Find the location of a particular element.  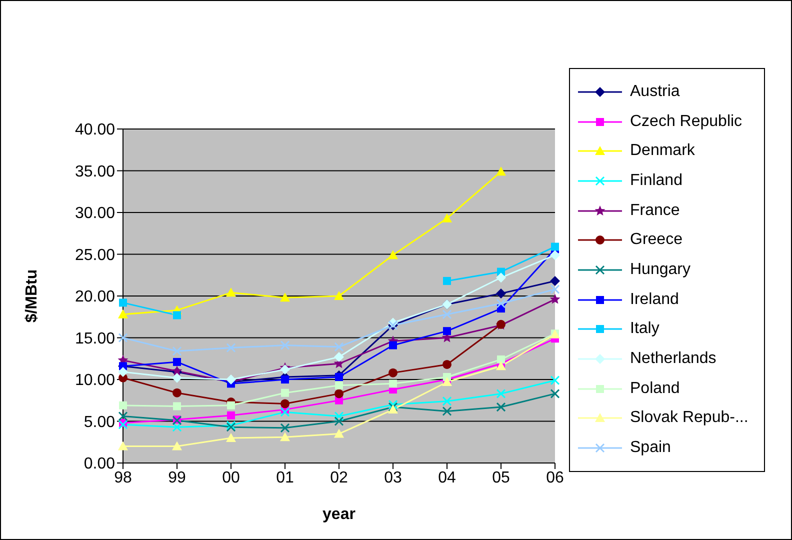

x-axis-title: year is located at coordinates (339, 514).